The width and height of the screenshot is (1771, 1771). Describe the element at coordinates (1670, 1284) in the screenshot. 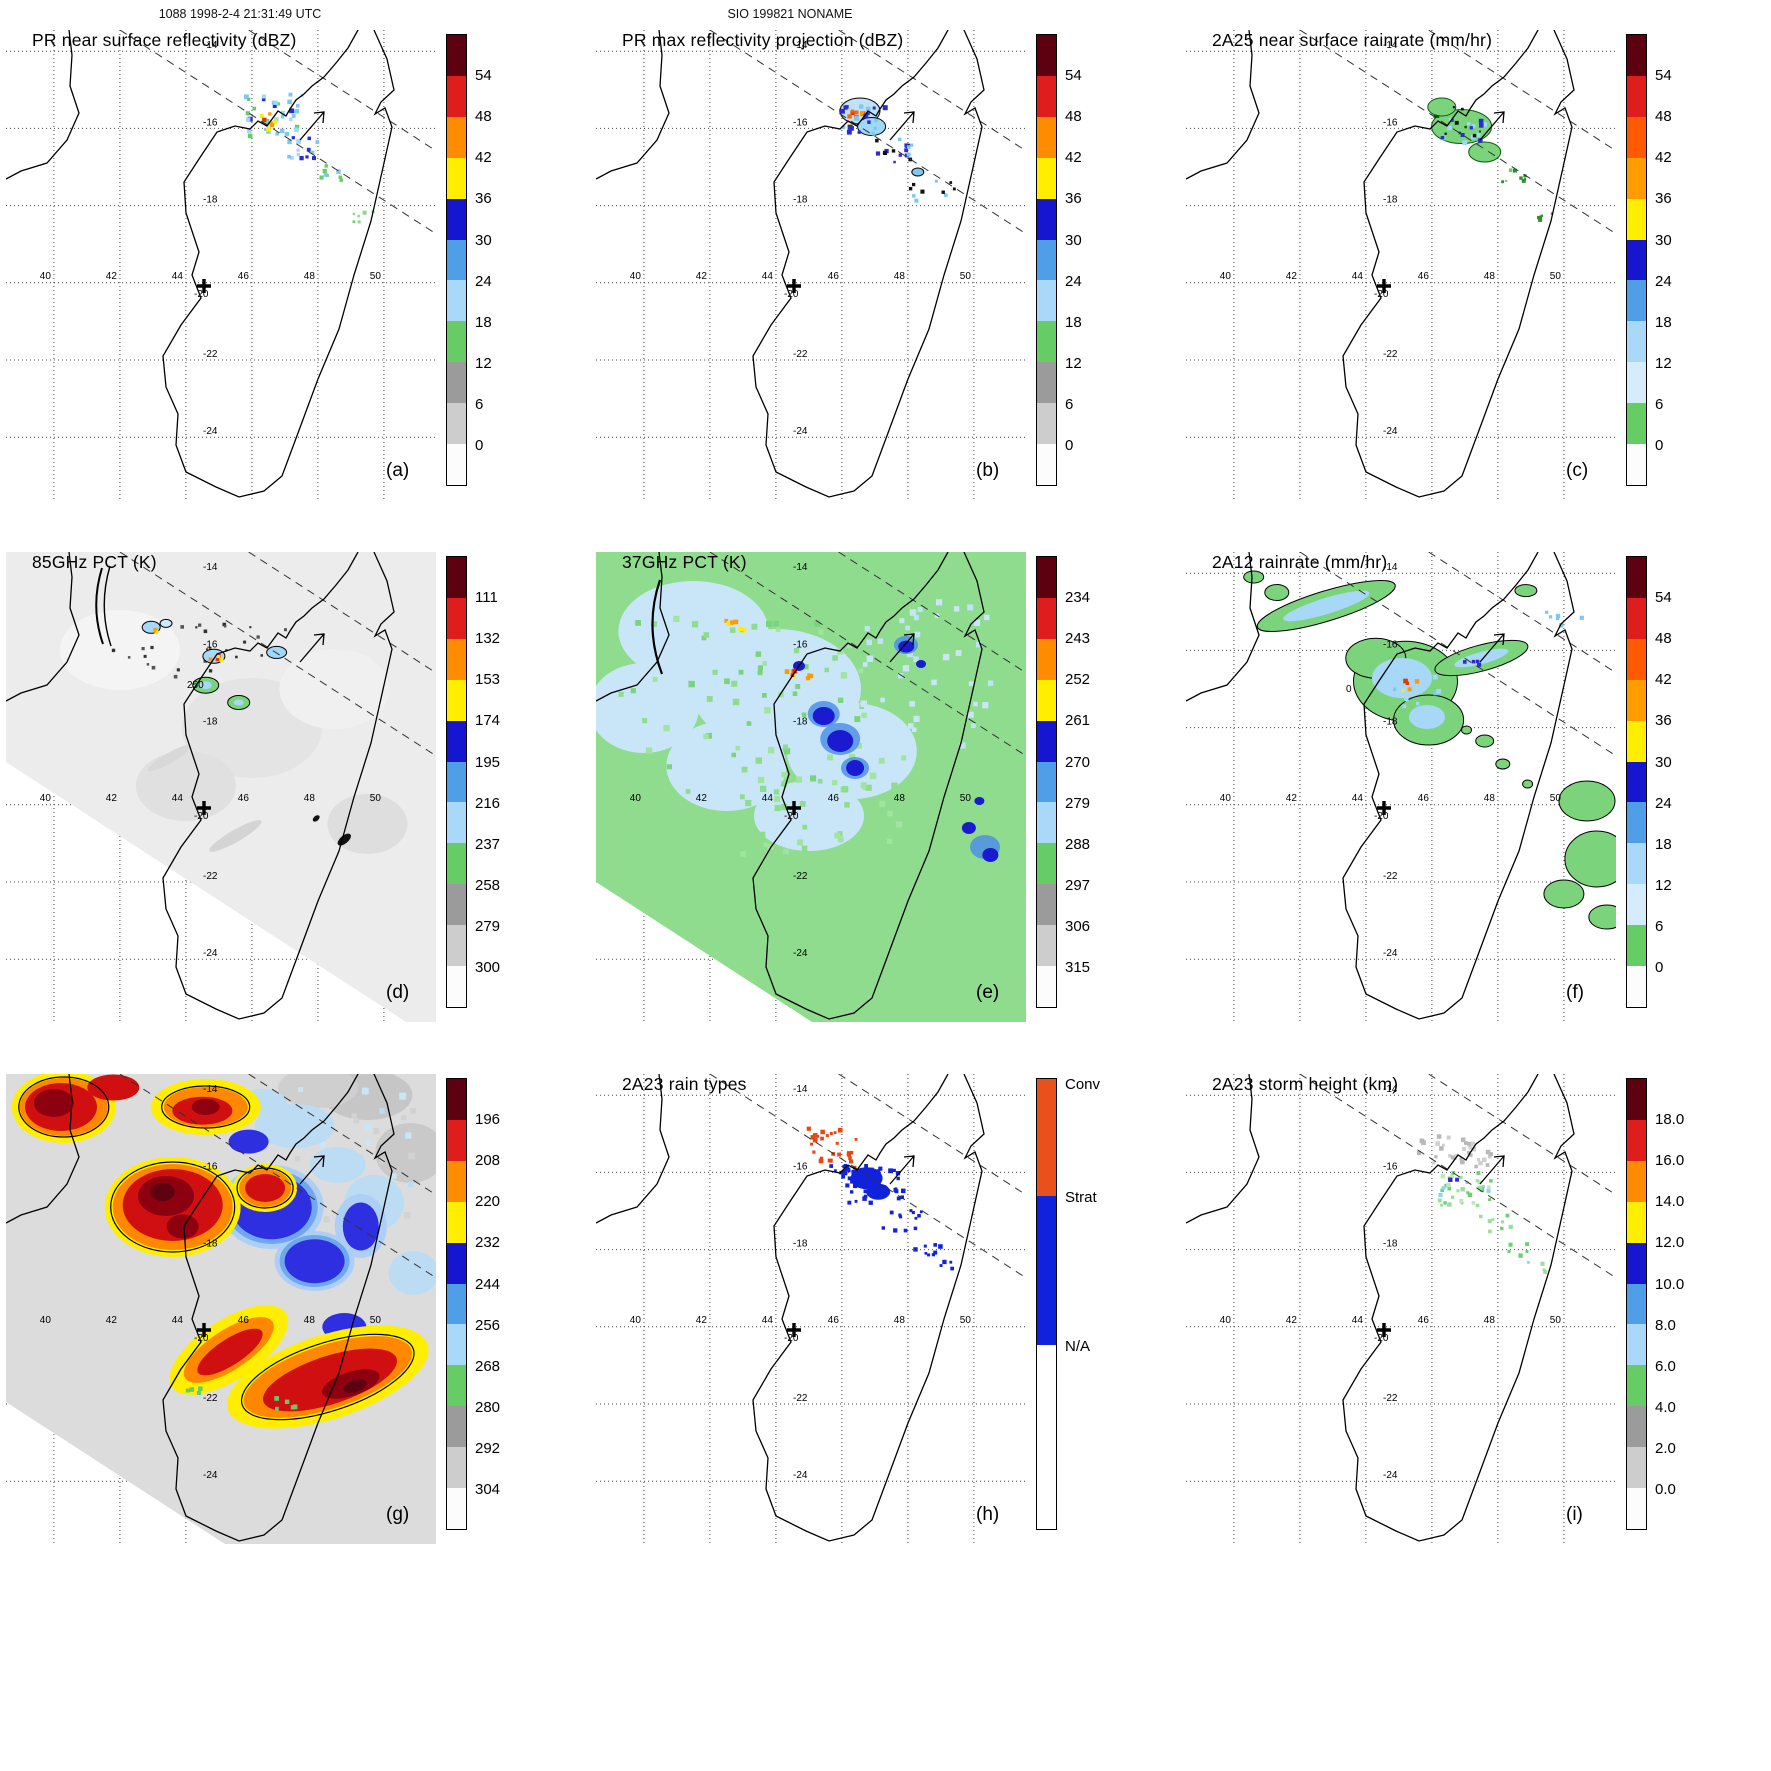

I see `colorbar-tick: 10.0` at that location.